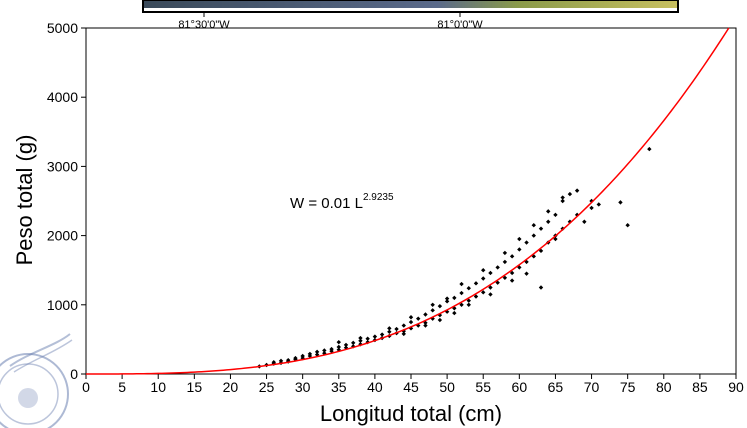 This screenshot has height=428, width=747. I want to click on y-axis-title: Peso total (g), so click(24, 200).